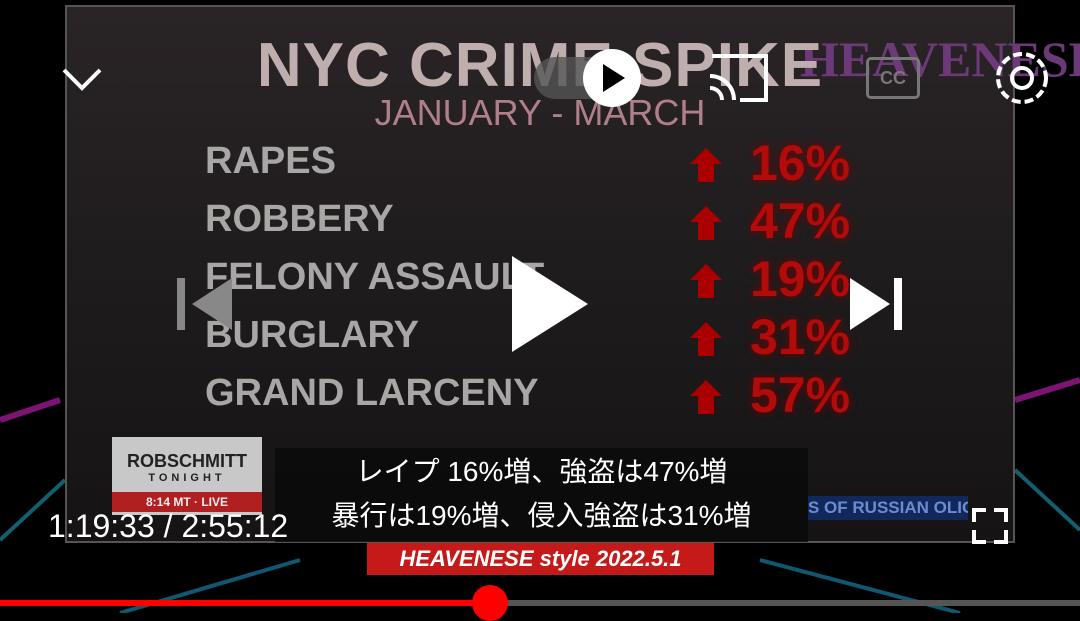 Image resolution: width=1080 pixels, height=621 pixels. I want to click on progress-track, so click(540, 603).